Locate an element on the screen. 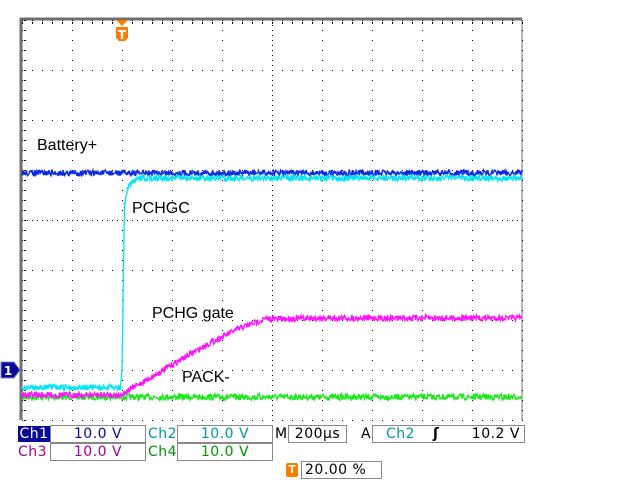 The width and height of the screenshot is (640, 480). rising-edge-icon: ʃ is located at coordinates (436, 434).